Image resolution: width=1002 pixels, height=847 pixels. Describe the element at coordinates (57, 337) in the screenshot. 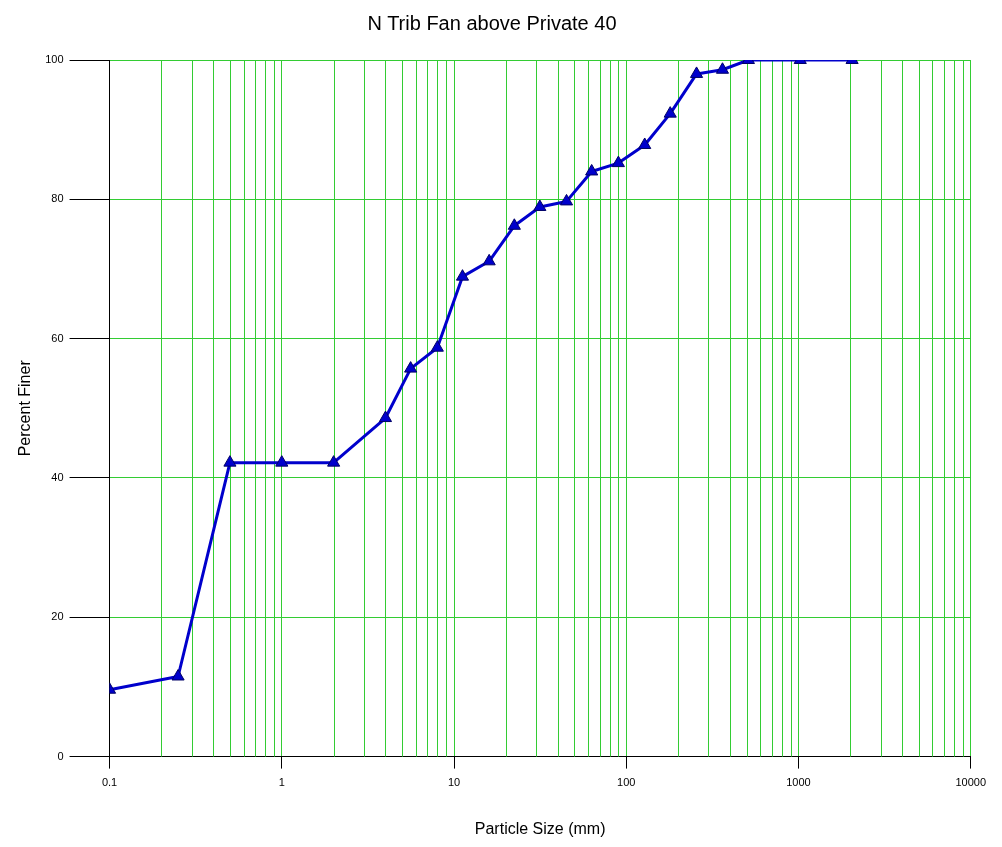

I see `y-tick-label: 60` at that location.